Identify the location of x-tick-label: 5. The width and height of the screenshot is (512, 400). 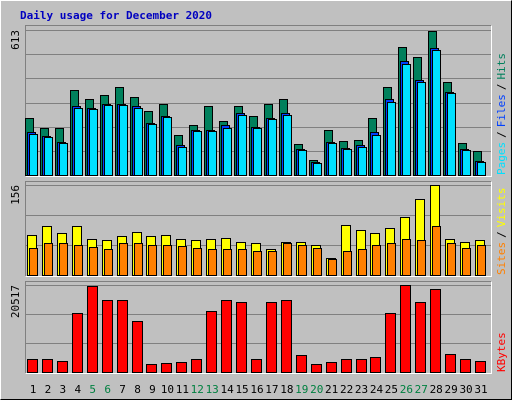
(92, 389).